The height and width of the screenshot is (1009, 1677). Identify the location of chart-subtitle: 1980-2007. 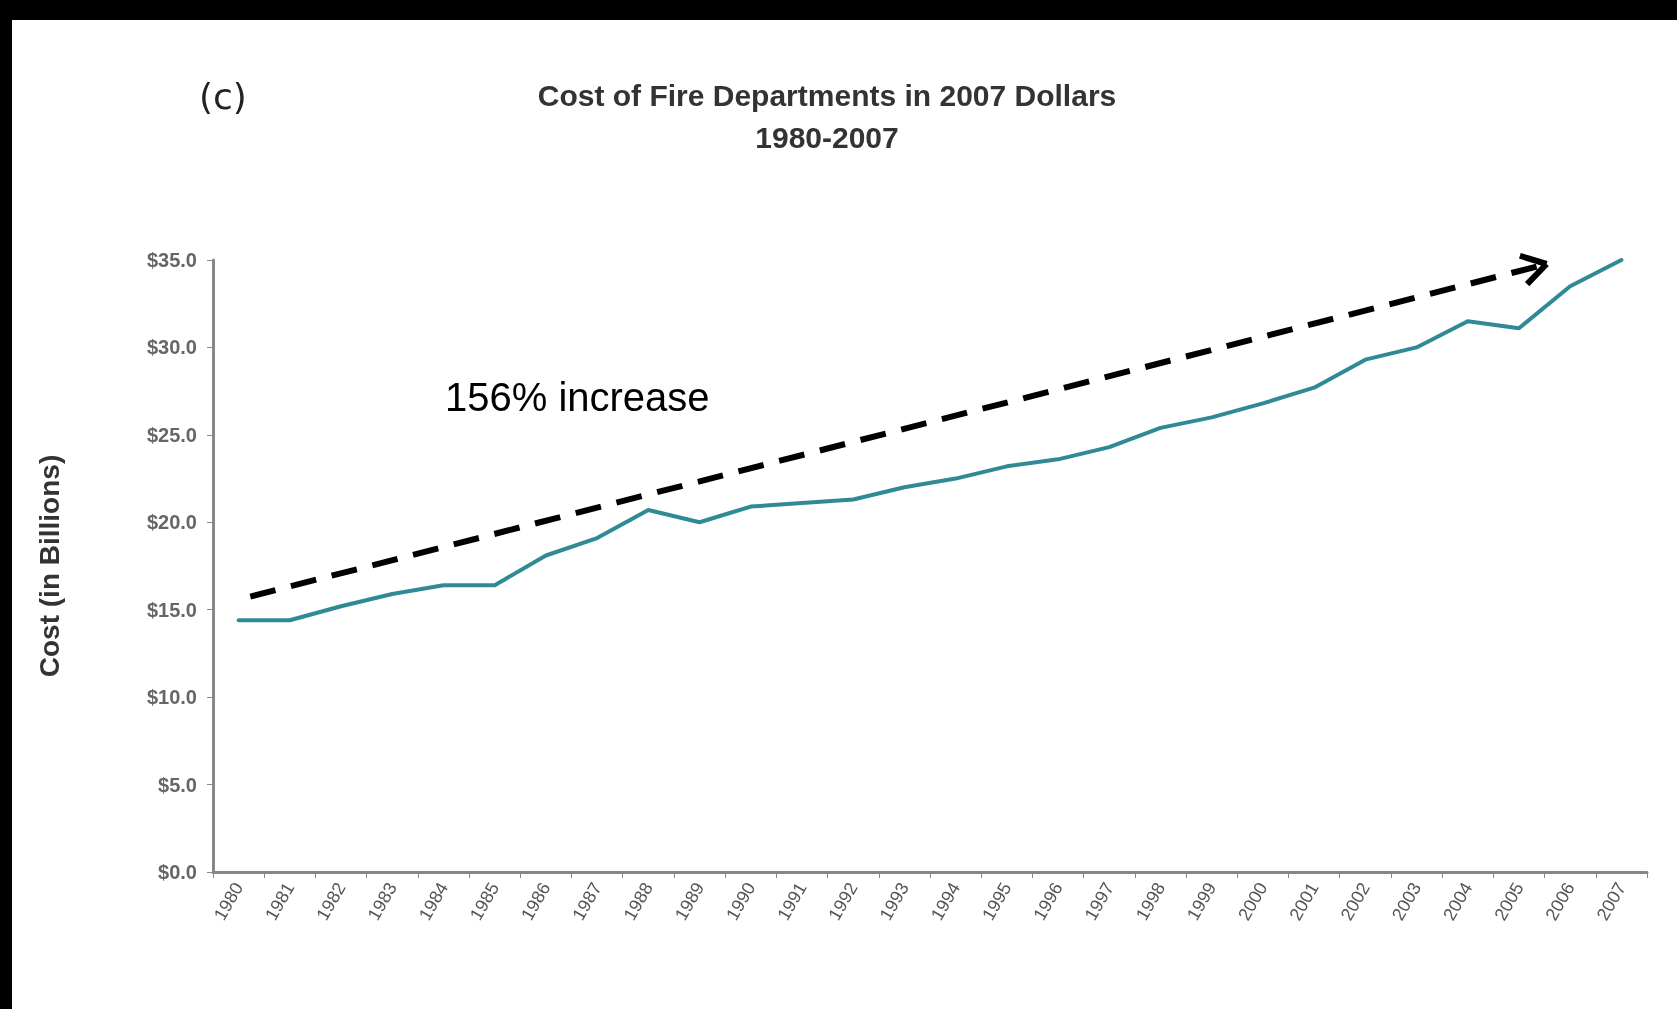
(827, 137).